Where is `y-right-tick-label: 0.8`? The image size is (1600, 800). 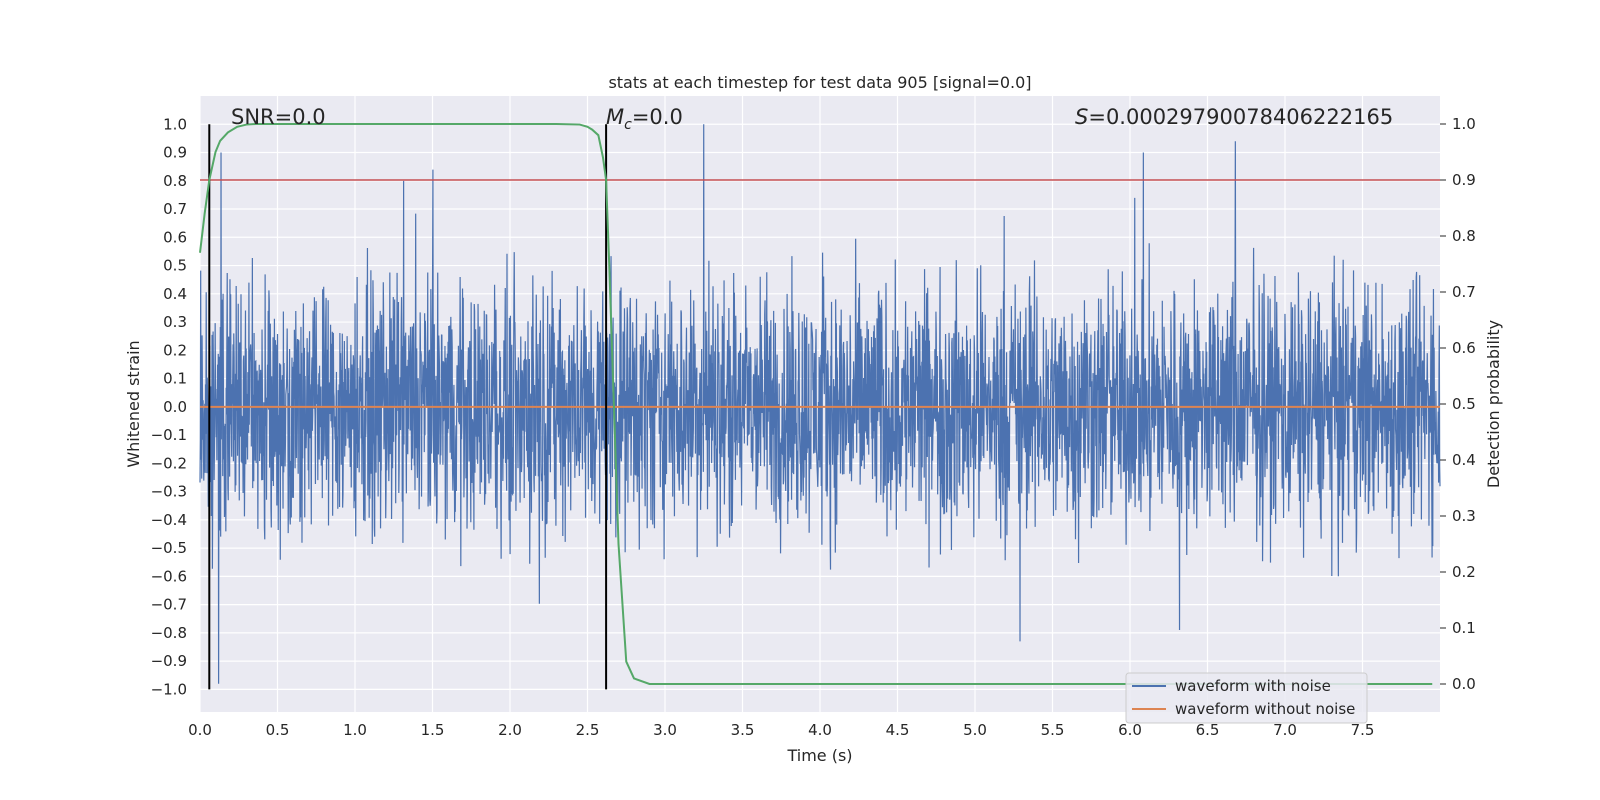 y-right-tick-label: 0.8 is located at coordinates (1464, 236).